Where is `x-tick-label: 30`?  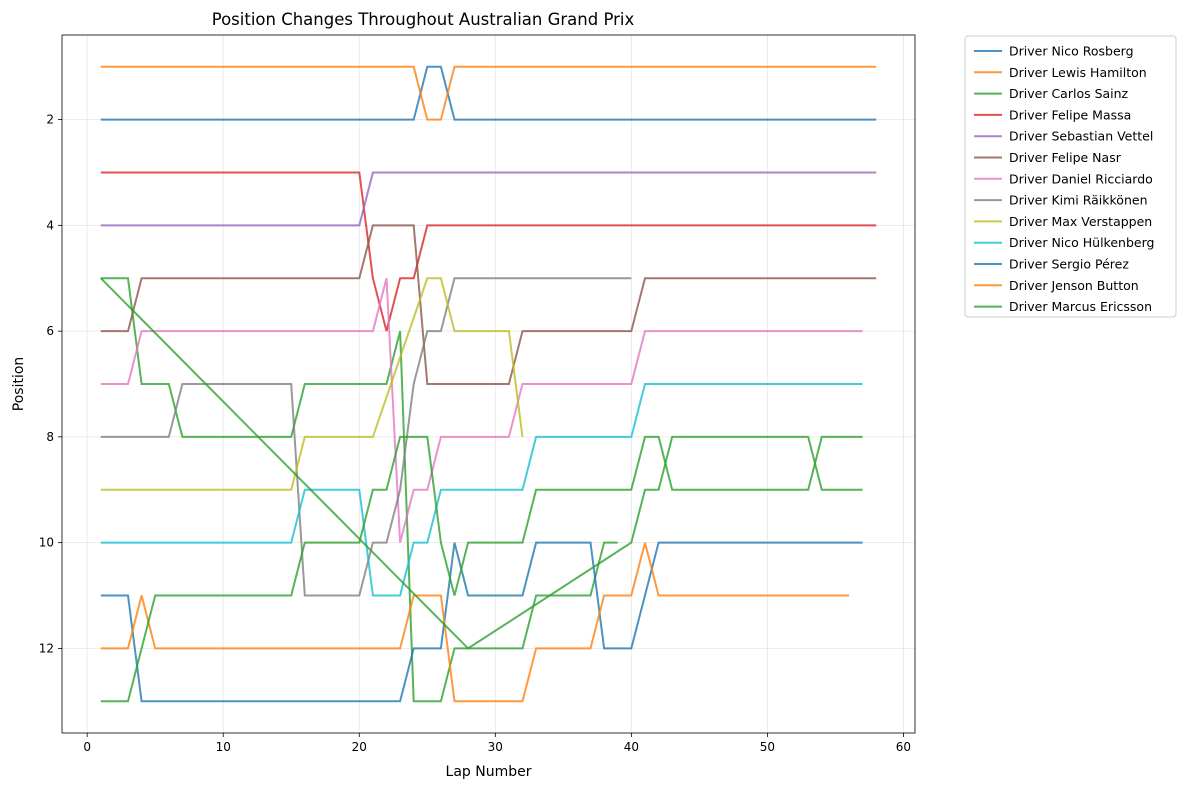
x-tick-label: 30 is located at coordinates (495, 747).